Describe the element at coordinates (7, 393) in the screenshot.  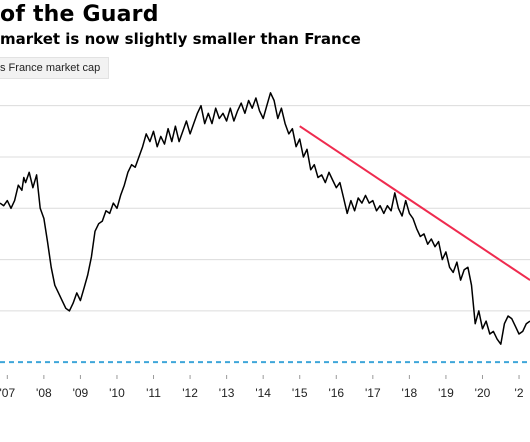
I see `x-tick-label: '07` at that location.